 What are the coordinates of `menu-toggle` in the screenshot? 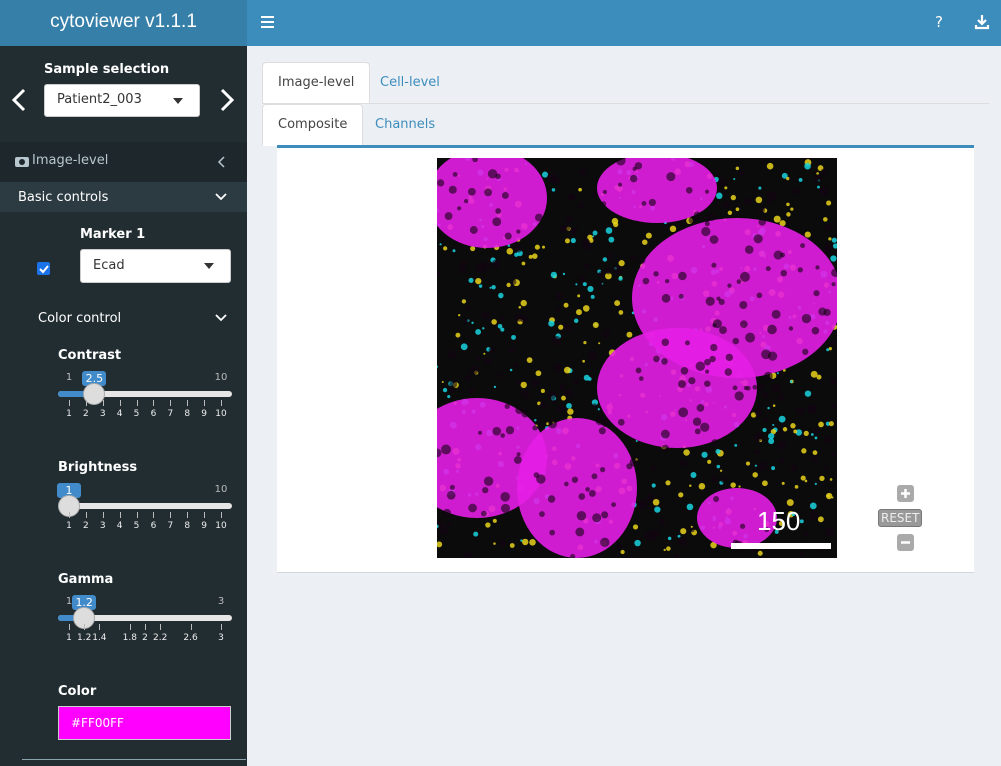 It's located at (268, 22).